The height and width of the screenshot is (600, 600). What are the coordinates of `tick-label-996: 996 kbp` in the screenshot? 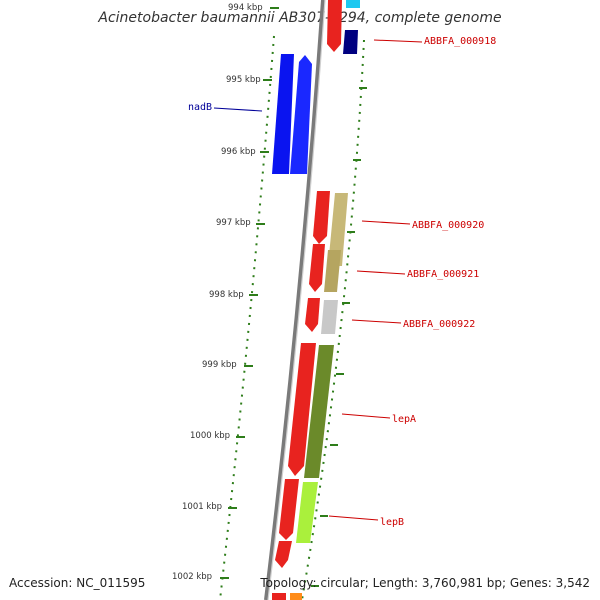 It's located at (238, 152).